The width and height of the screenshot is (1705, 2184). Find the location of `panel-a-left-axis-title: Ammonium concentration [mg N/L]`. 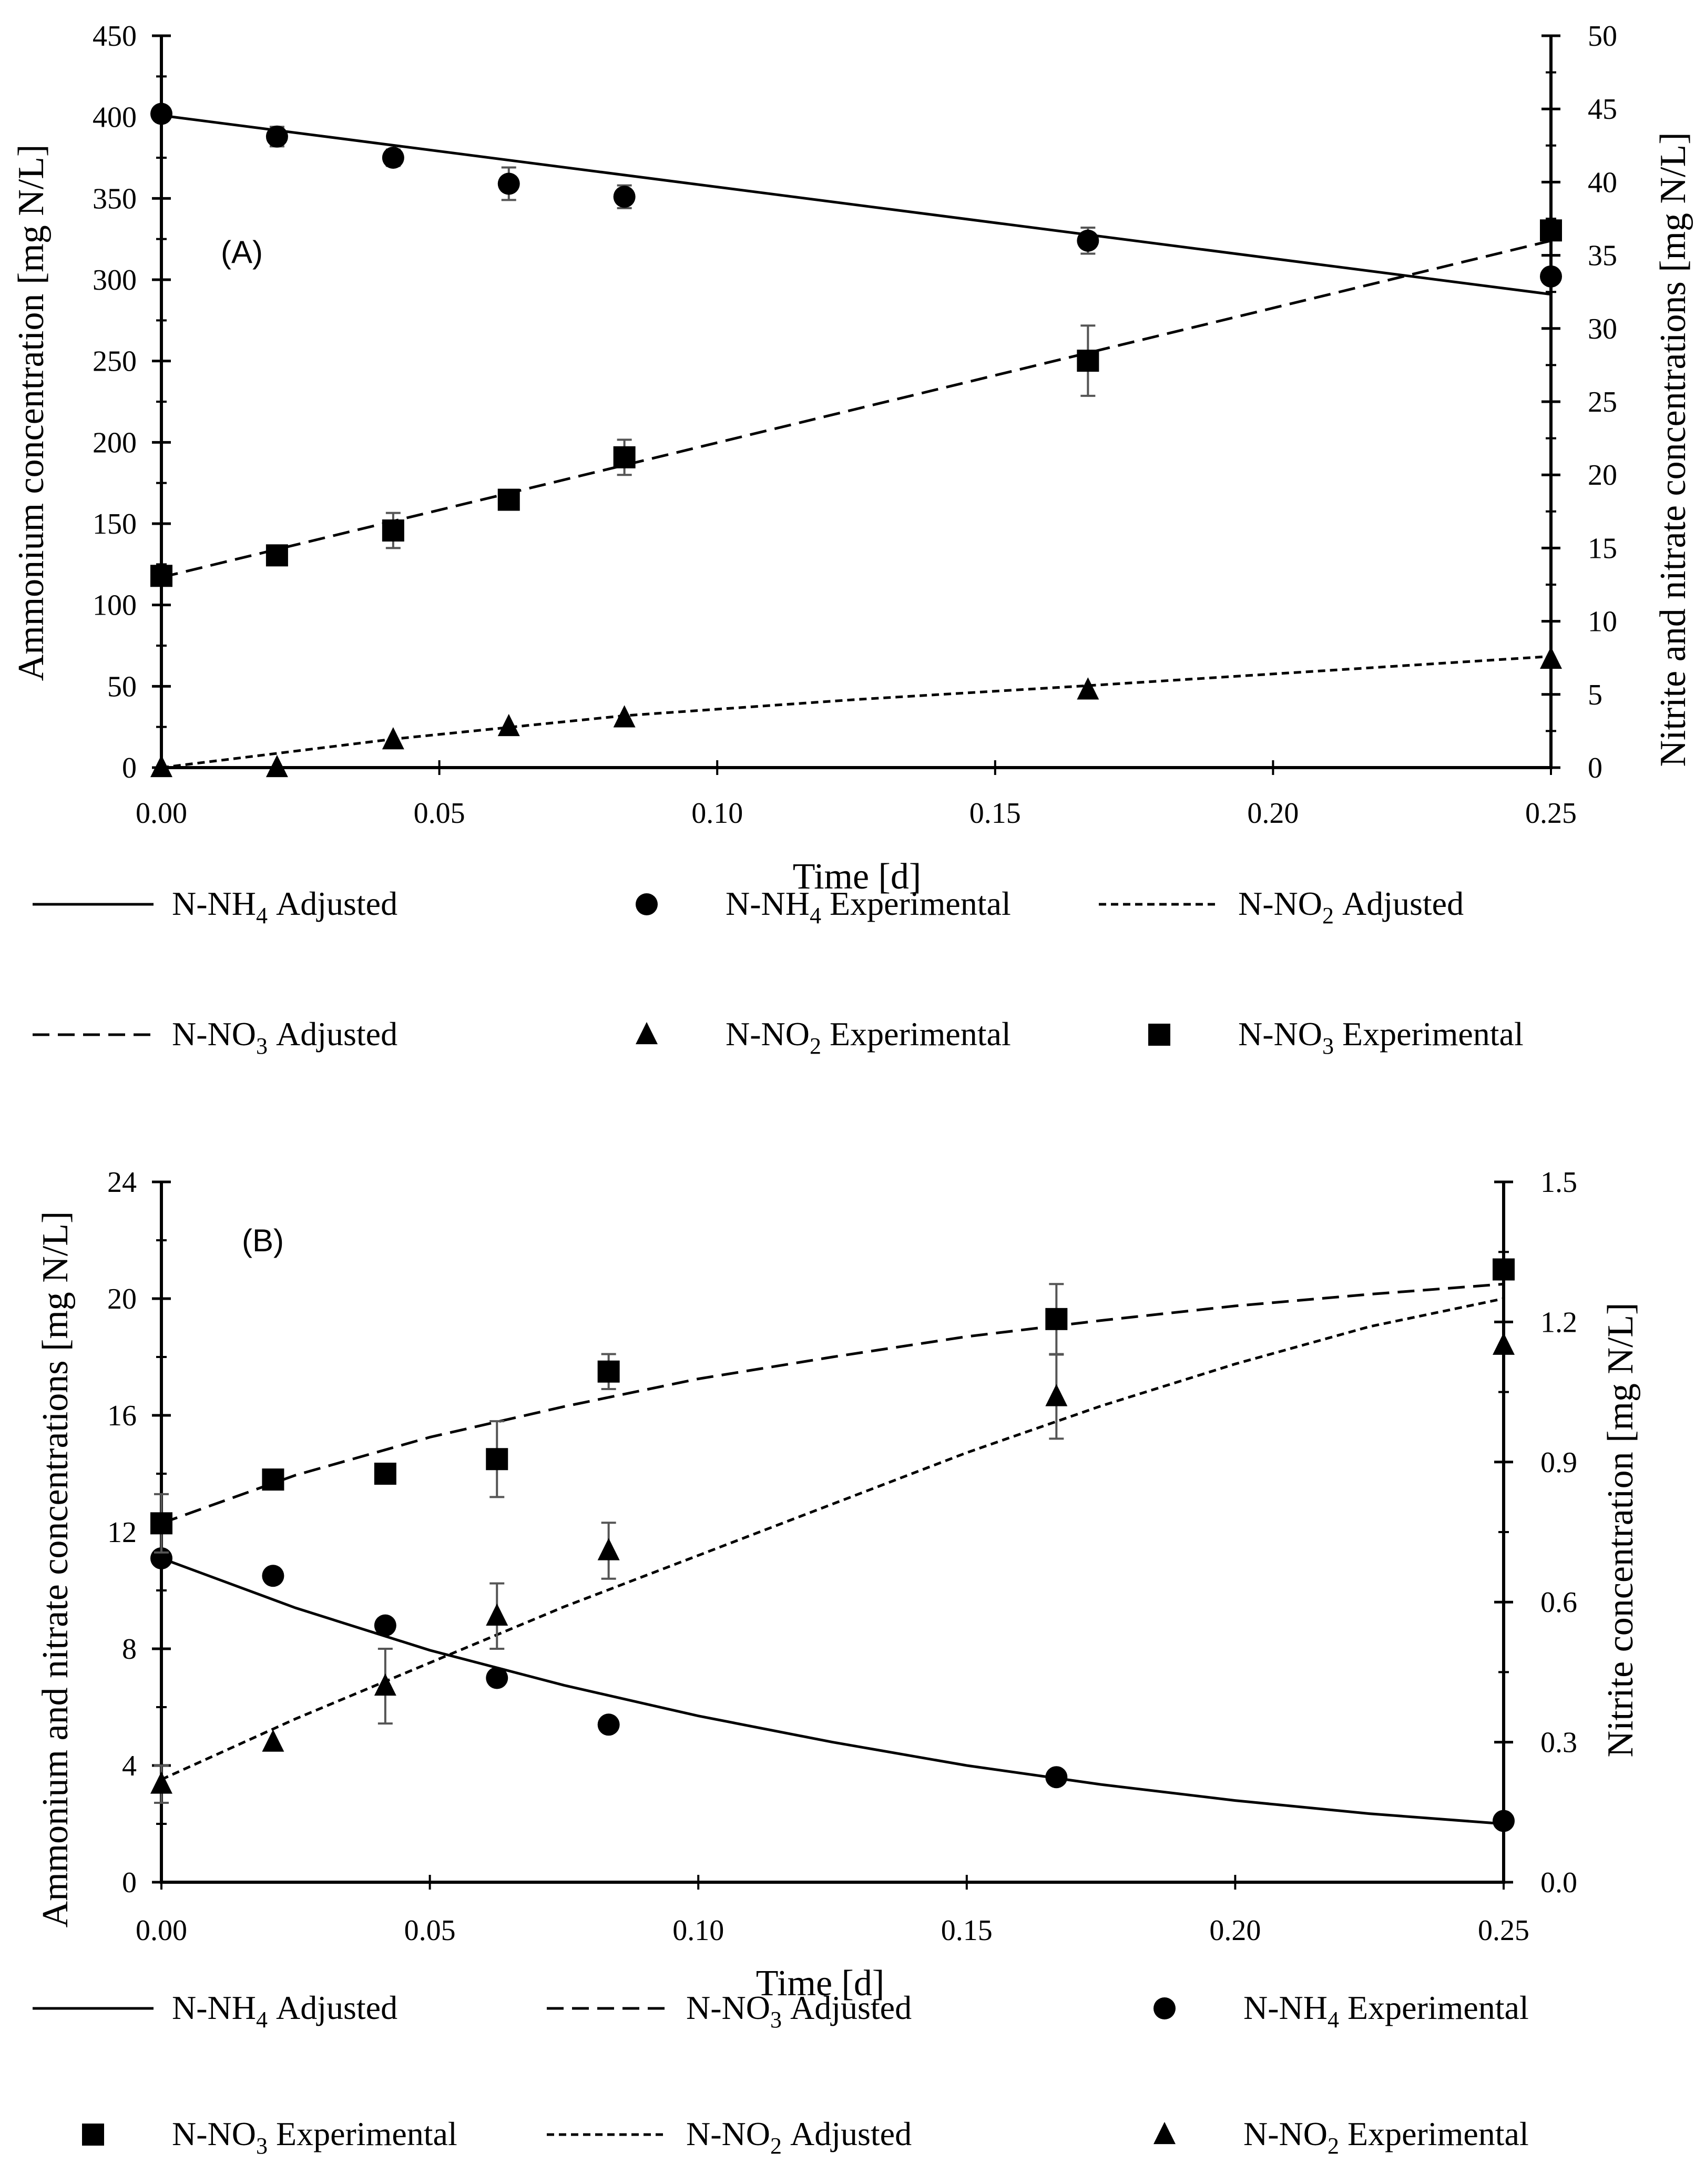

panel-a-left-axis-title: Ammonium concentration [mg N/L] is located at coordinates (31, 413).